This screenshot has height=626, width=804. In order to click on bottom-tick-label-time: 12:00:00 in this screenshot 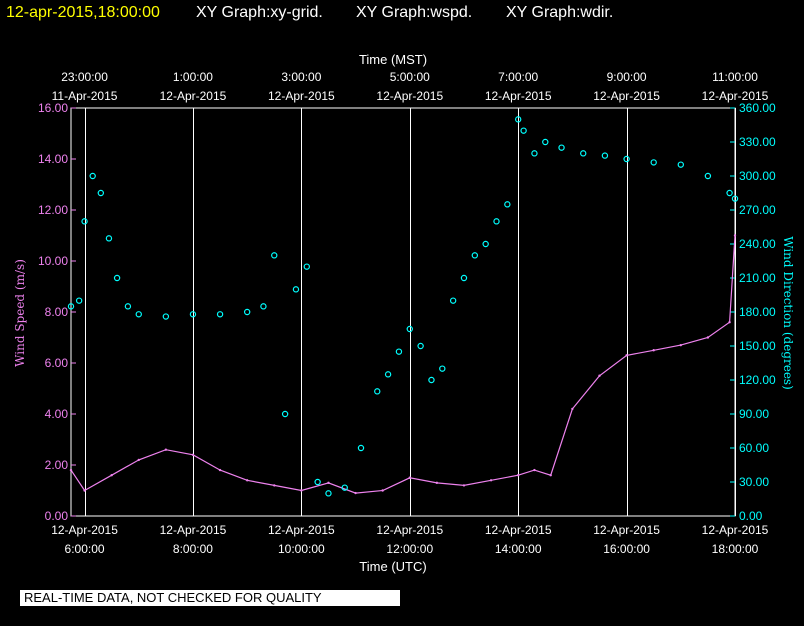, I will do `click(409, 549)`.